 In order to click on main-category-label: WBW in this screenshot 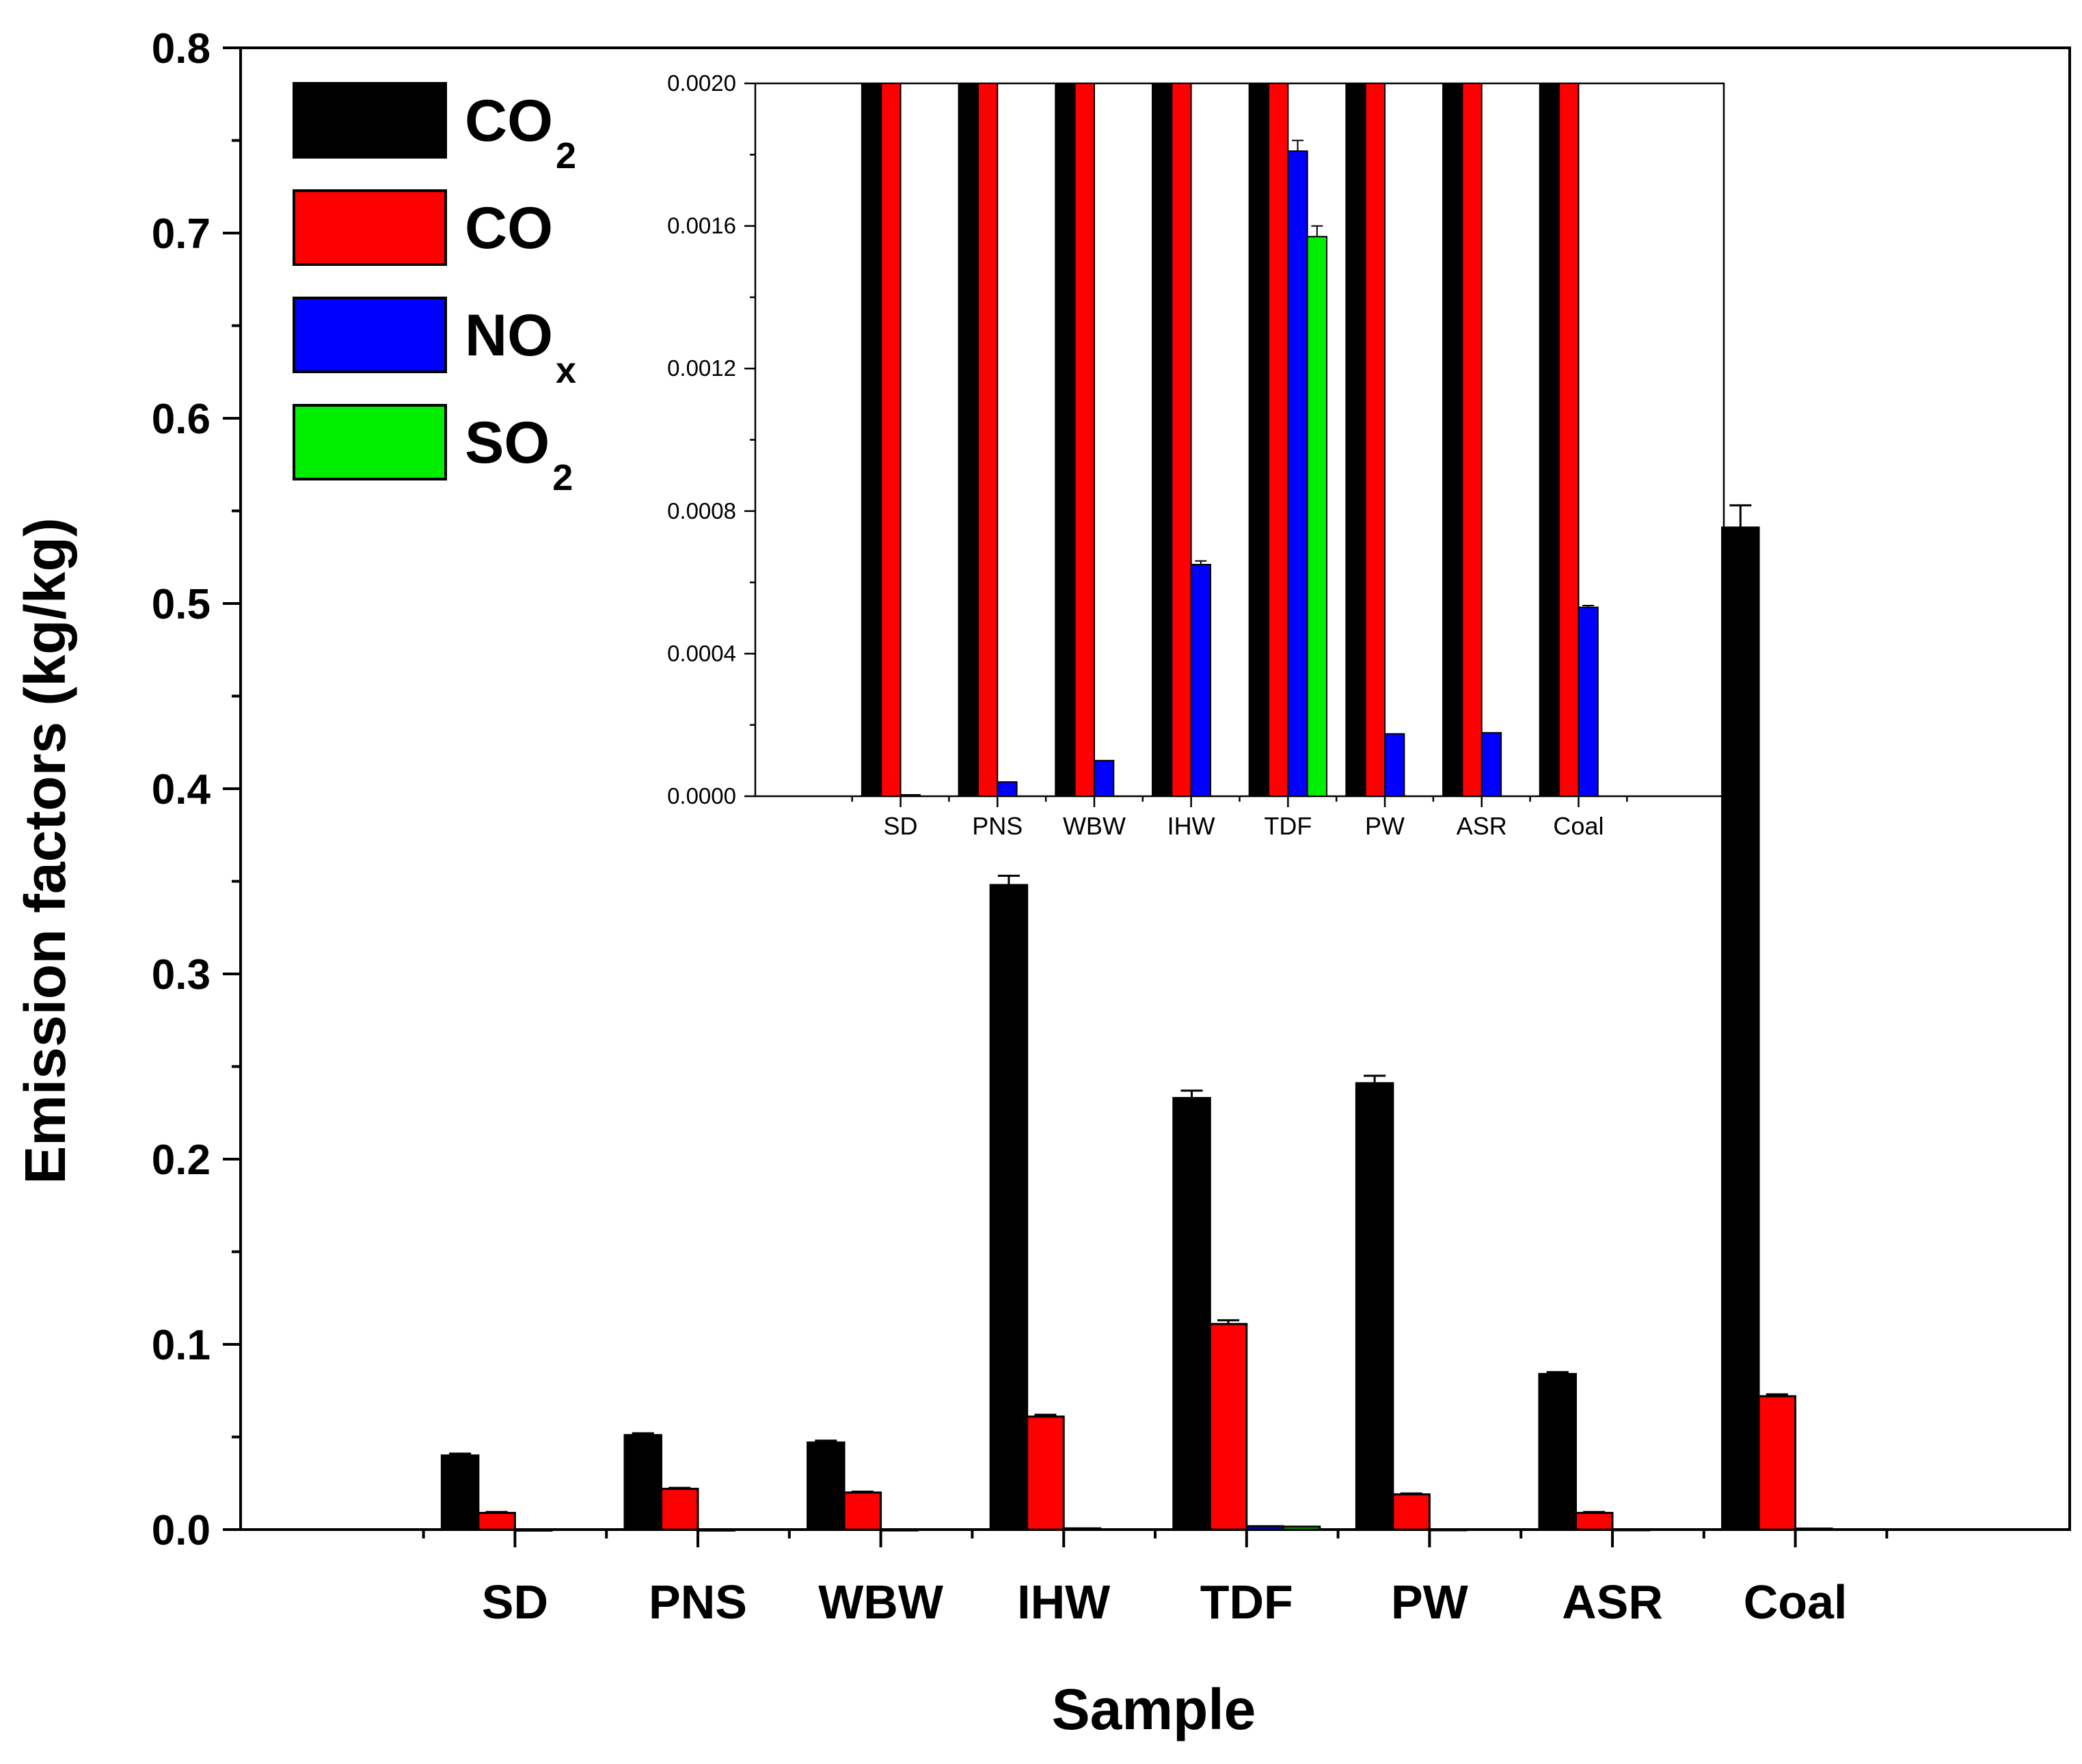, I will do `click(880, 1602)`.